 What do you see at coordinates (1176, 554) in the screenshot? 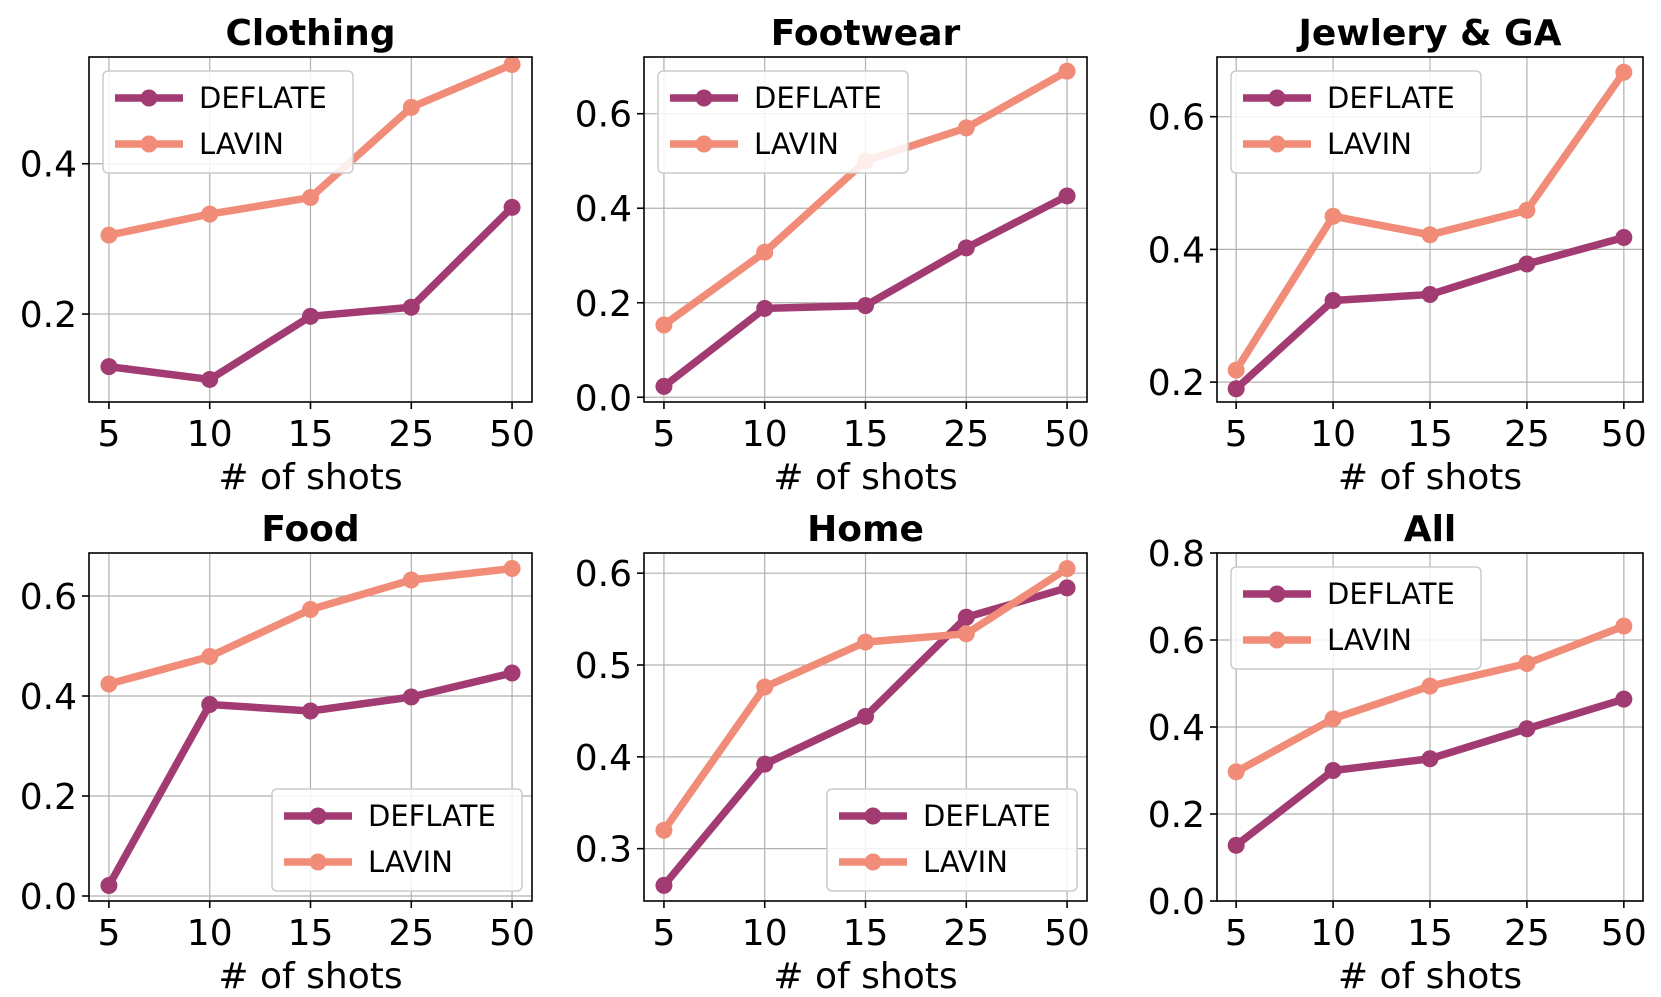
I see `y-tick-label: 0.8` at bounding box center [1176, 554].